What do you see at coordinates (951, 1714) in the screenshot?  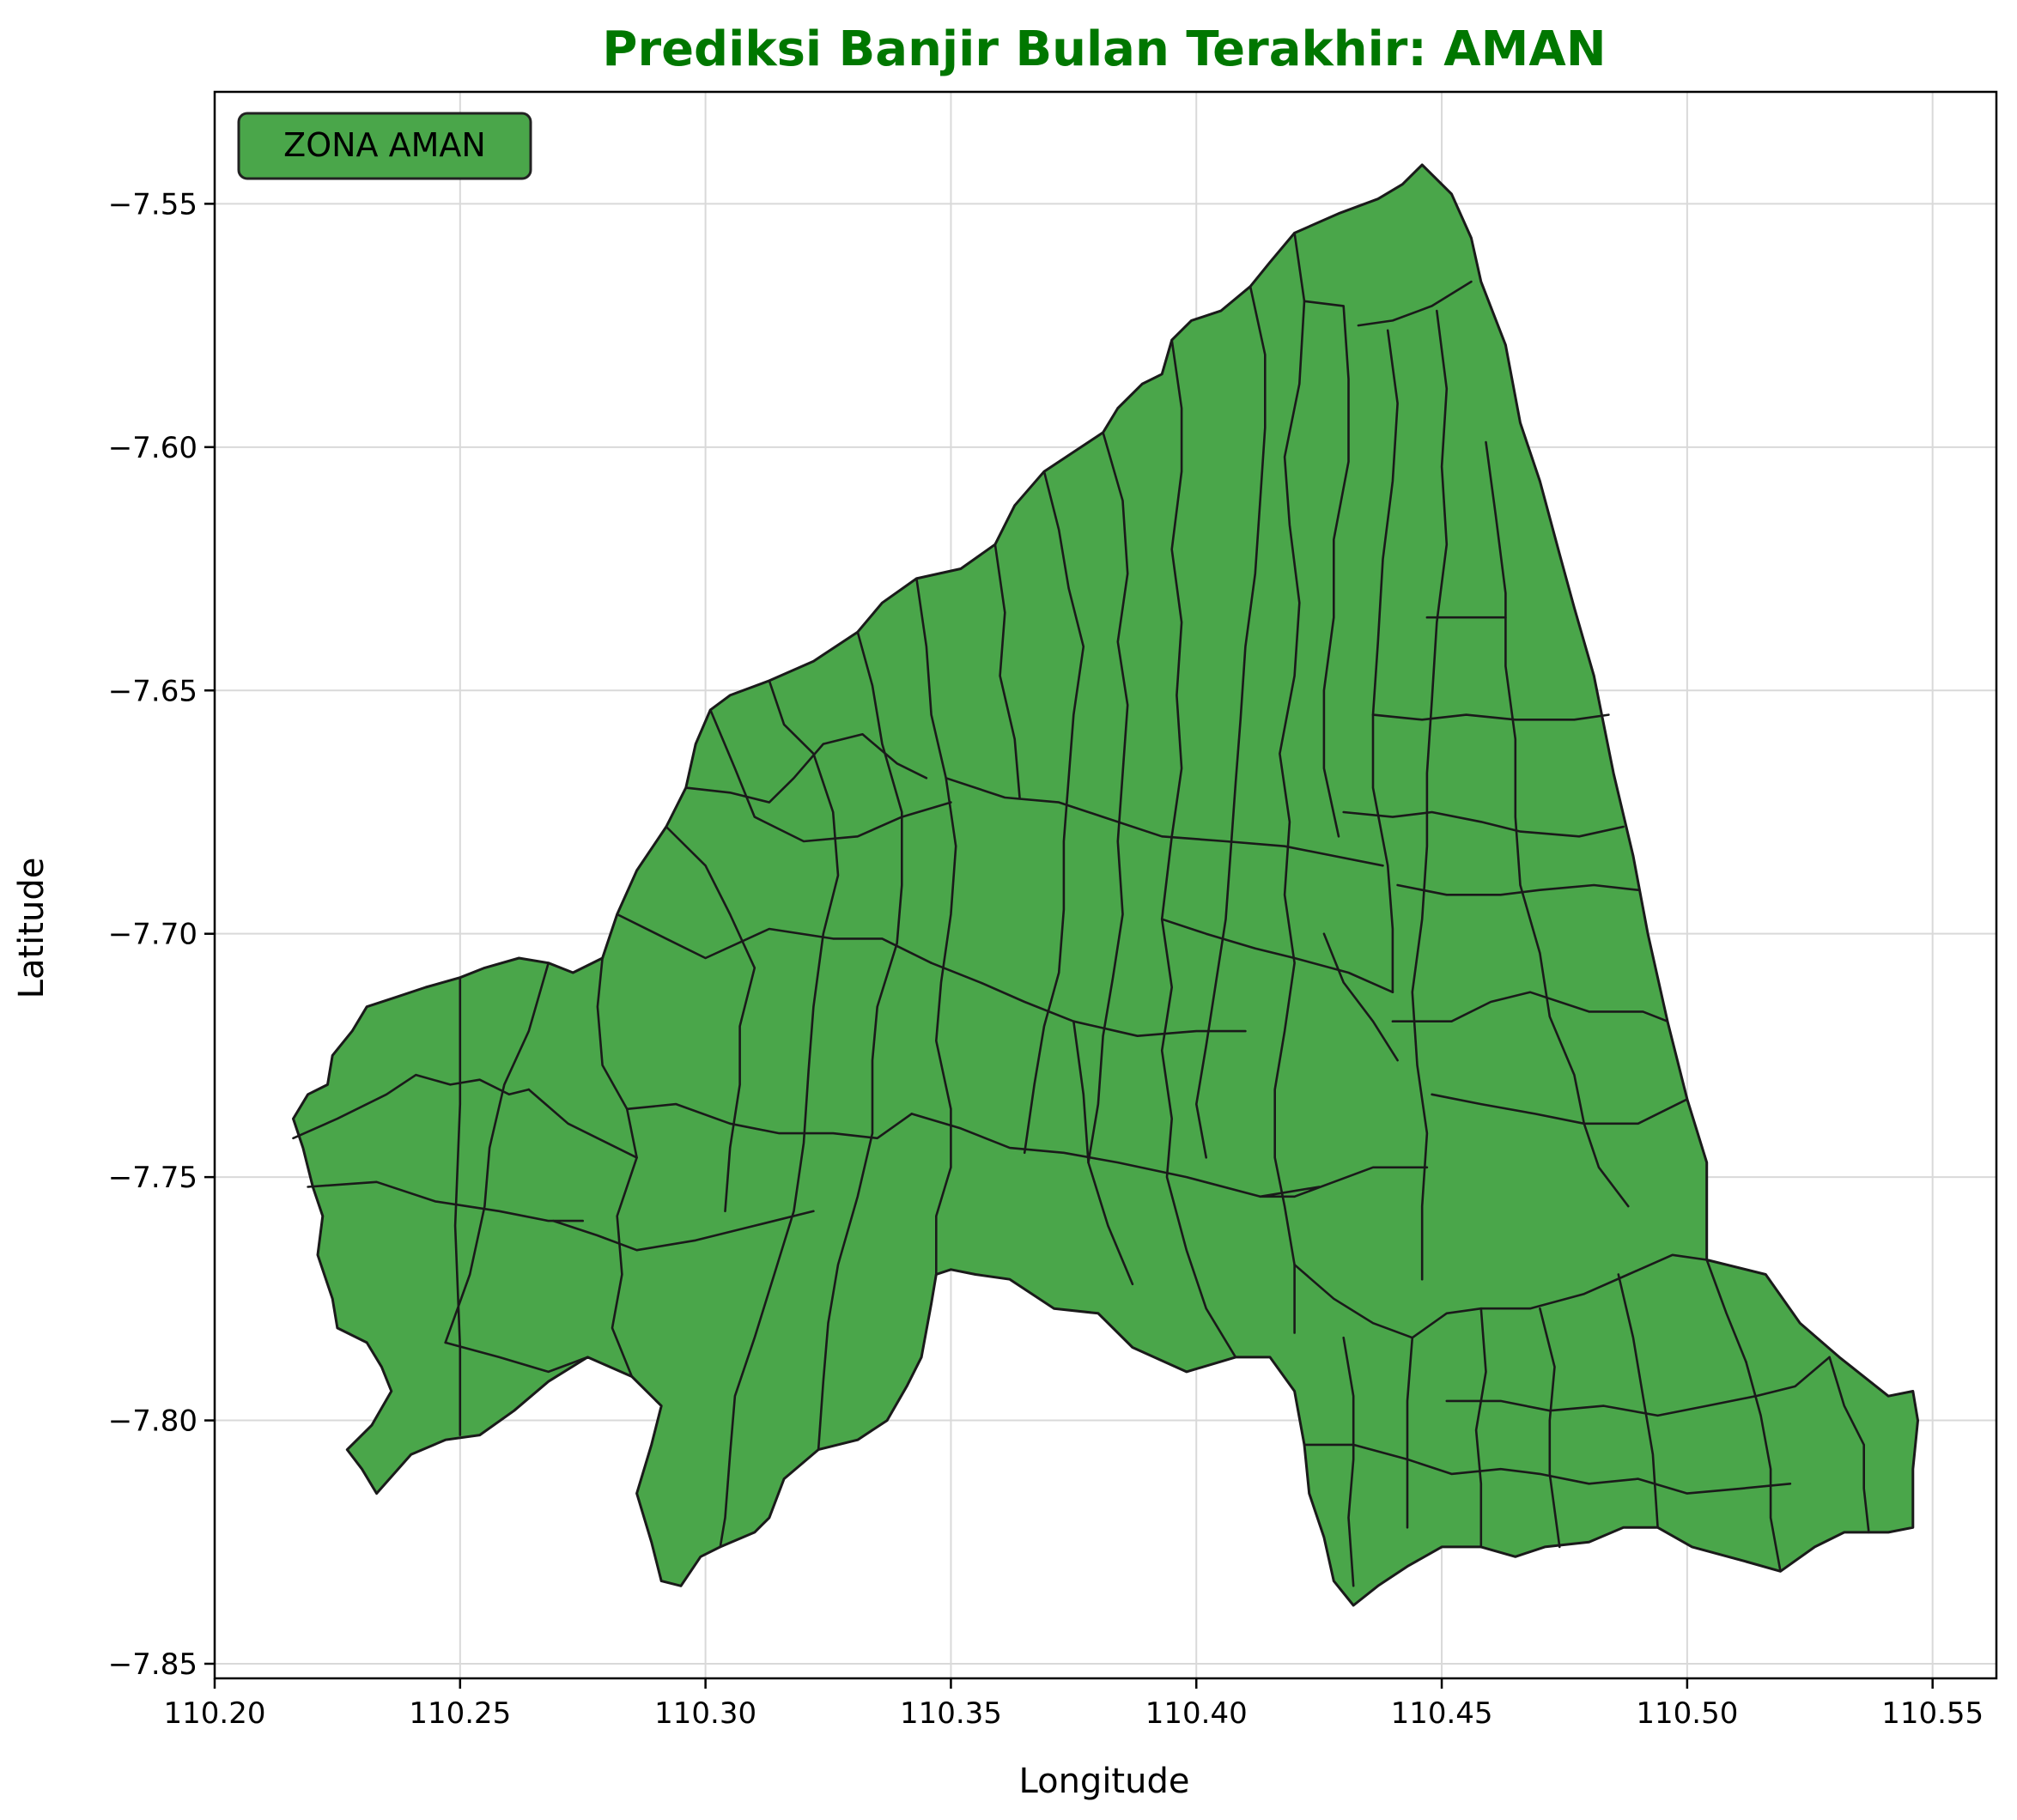 I see `x-tick-label: 110.35` at bounding box center [951, 1714].